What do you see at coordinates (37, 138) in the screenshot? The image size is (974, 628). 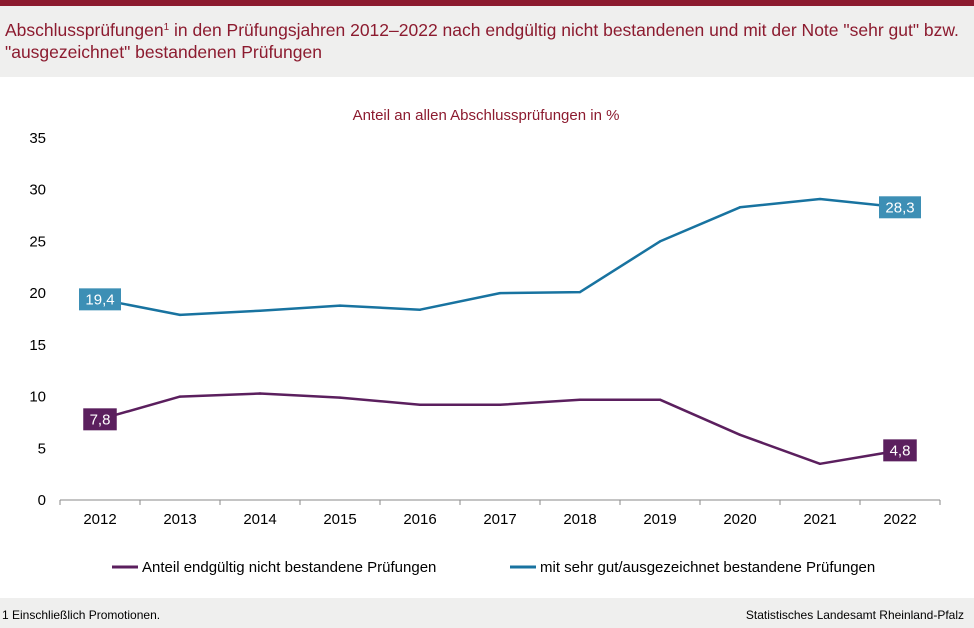 I see `y-tick-label: 35` at bounding box center [37, 138].